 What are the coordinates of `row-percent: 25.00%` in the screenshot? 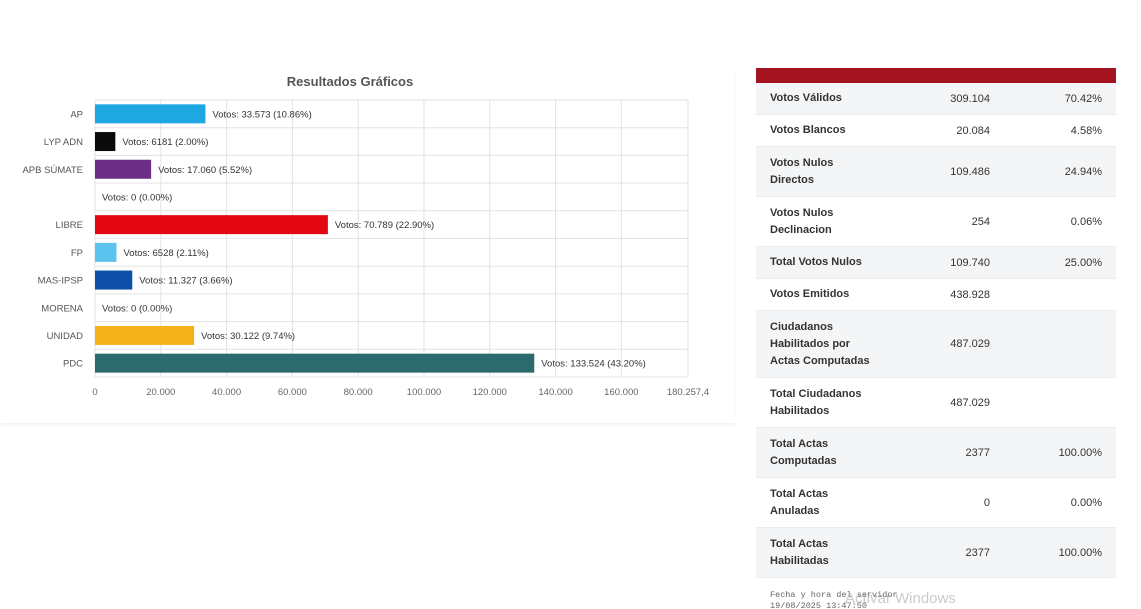 It's located at (1083, 262).